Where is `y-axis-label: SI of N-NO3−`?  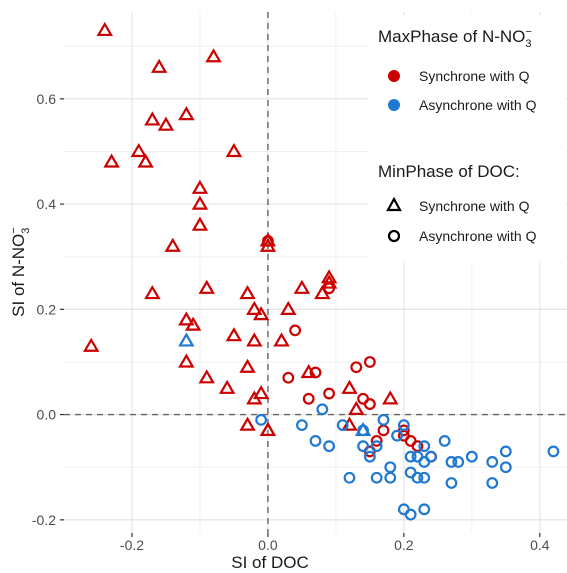
y-axis-label: SI of N-NO3− is located at coordinates (20, 272).